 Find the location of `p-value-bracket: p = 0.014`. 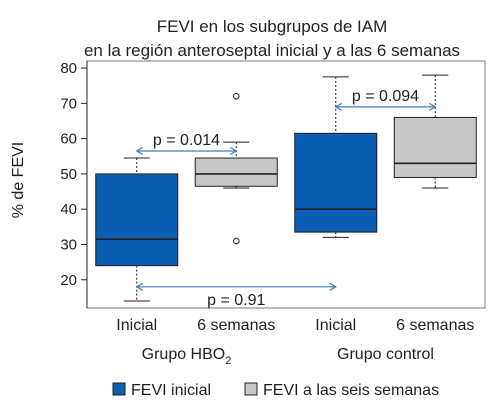

p-value-bracket: p = 0.014 is located at coordinates (186, 143).